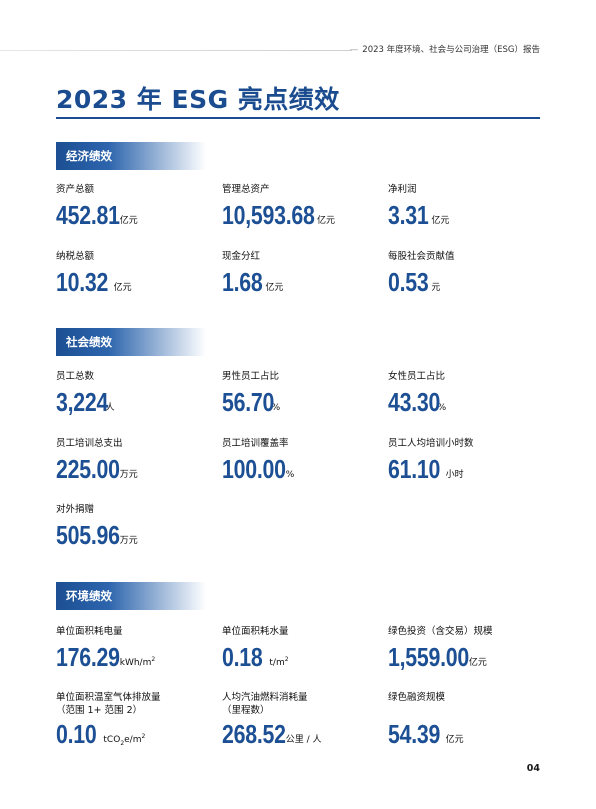 The height and width of the screenshot is (809, 596). I want to click on metric-label: 对外捐赠, so click(75, 509).